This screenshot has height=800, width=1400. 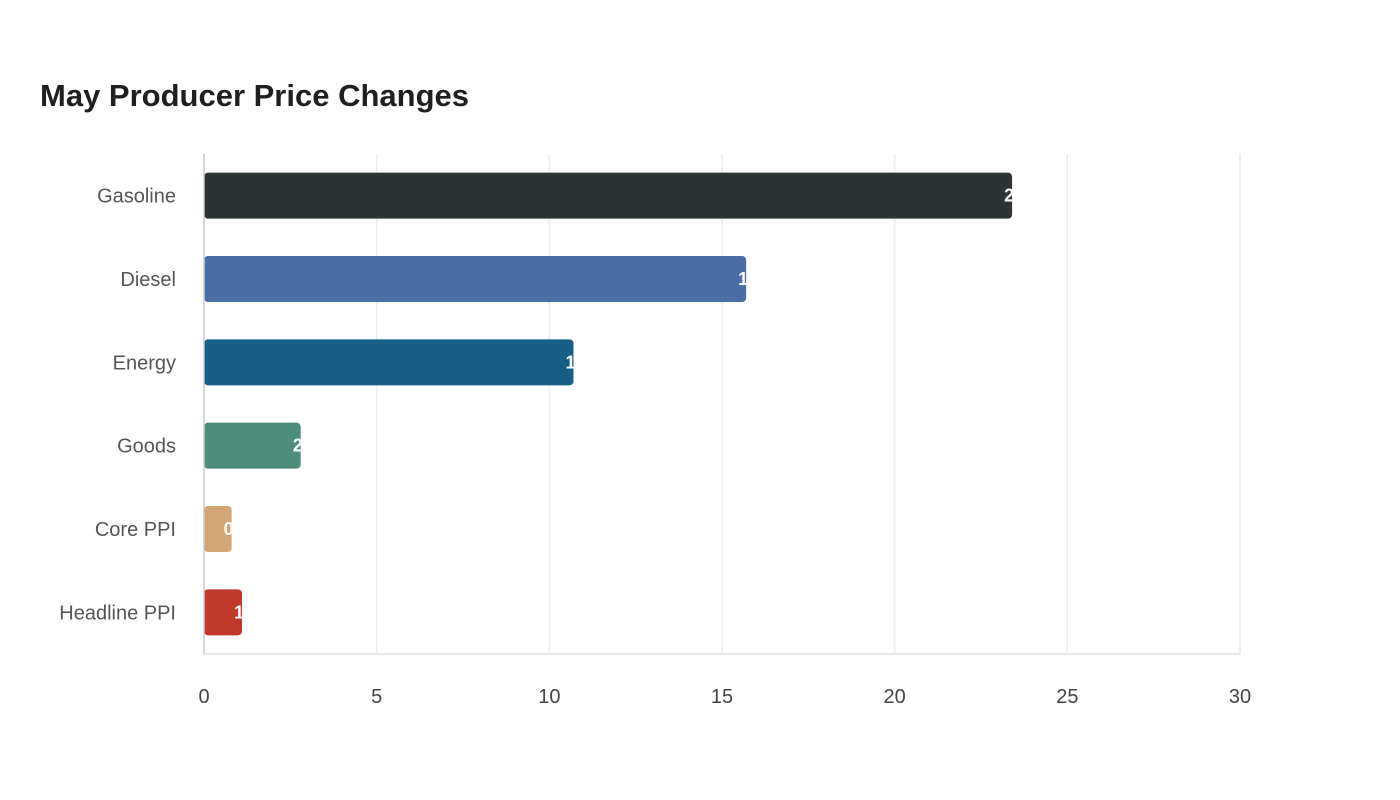 What do you see at coordinates (117, 613) in the screenshot?
I see `category-label: Headline PPI` at bounding box center [117, 613].